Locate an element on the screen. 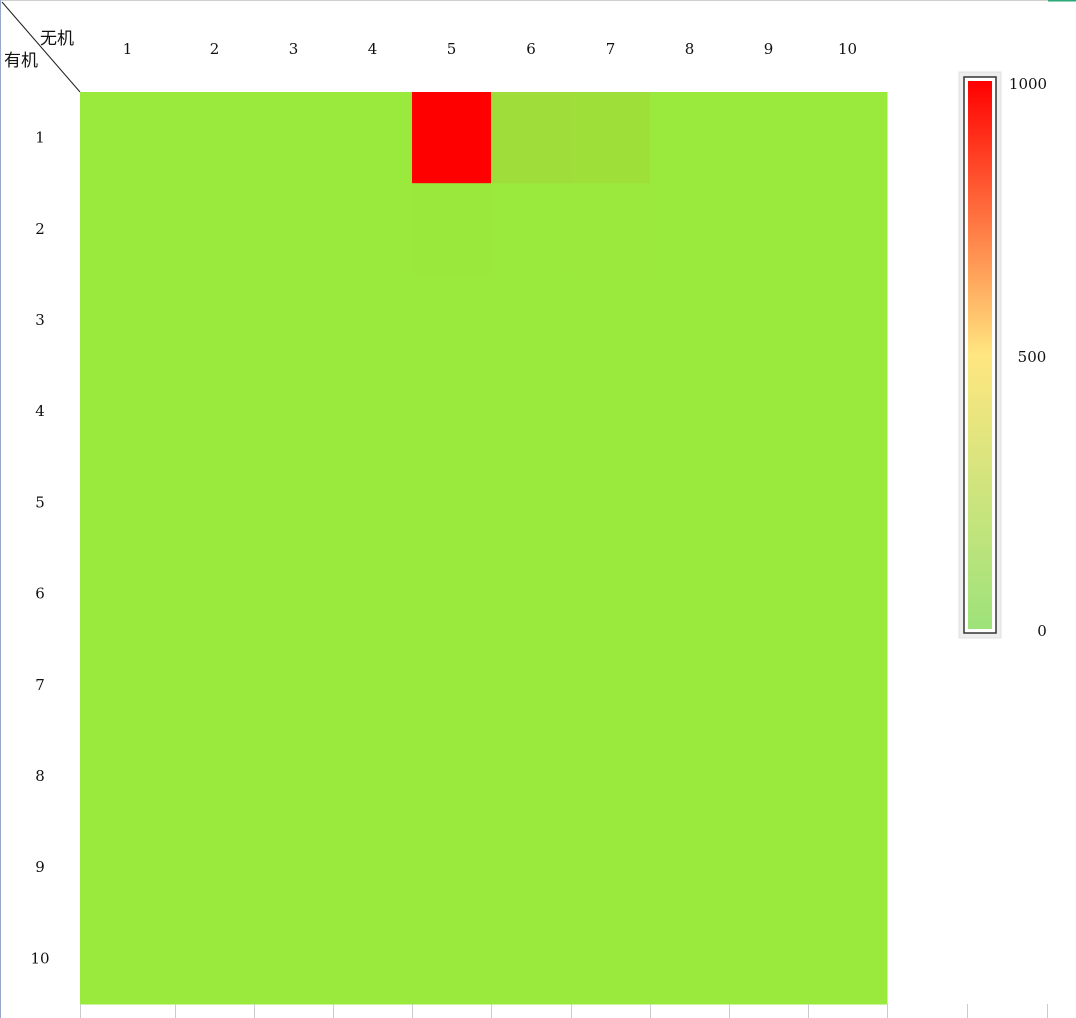 The height and width of the screenshot is (1018, 1076). column-label-6: 6 is located at coordinates (531, 49).